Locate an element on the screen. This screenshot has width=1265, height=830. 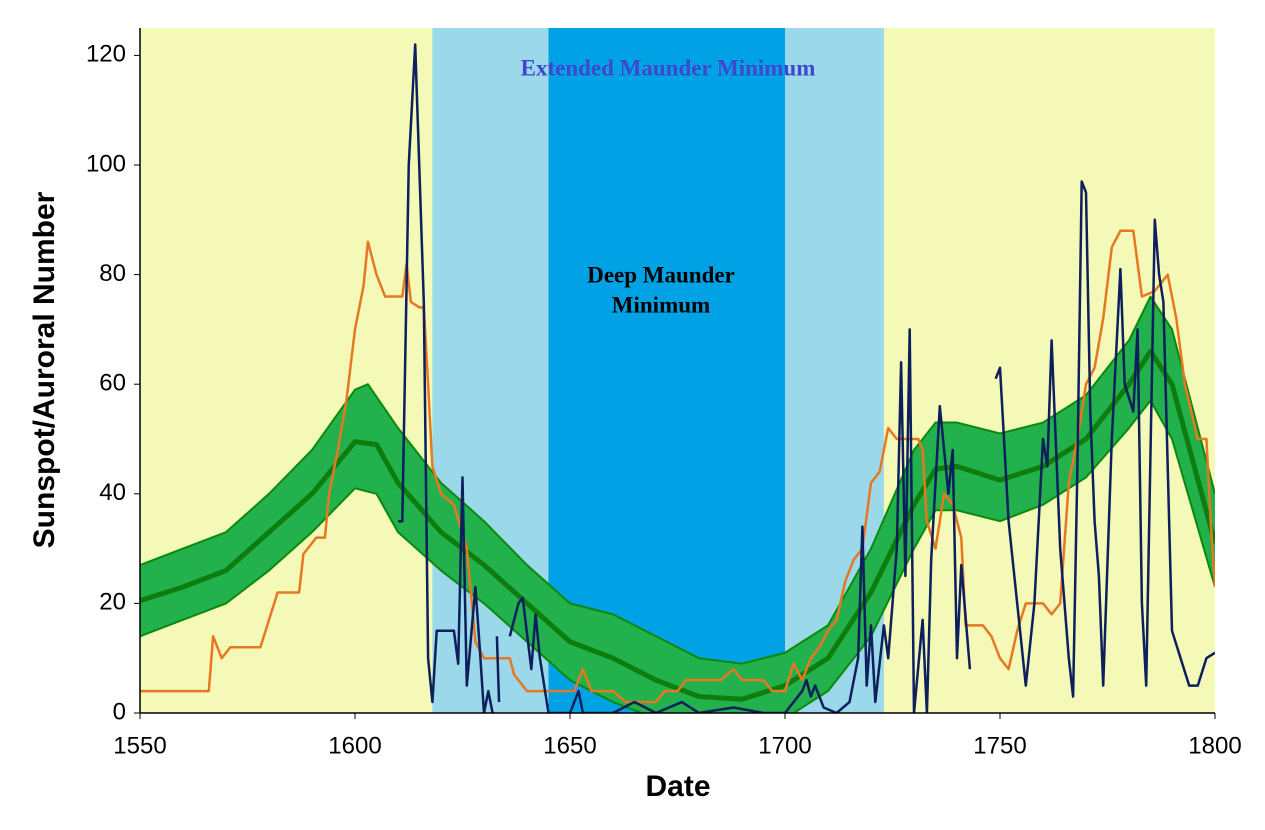
y-tick-label: 20 is located at coordinates (112, 602).